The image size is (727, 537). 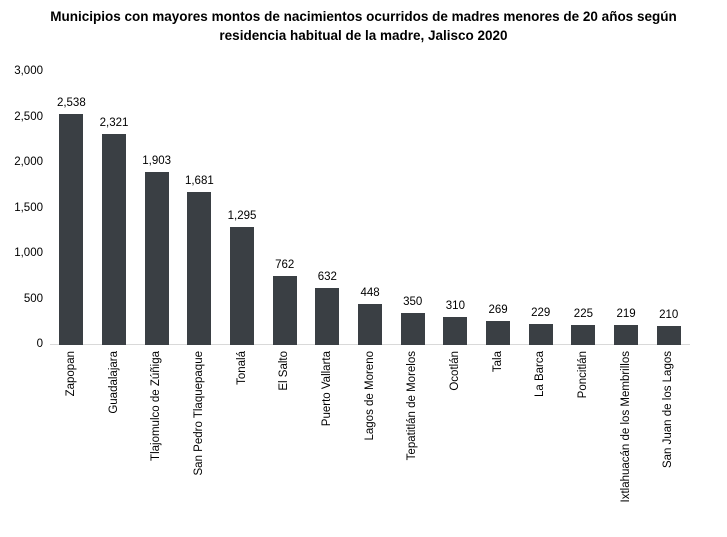 I want to click on bar-value-label: 310, so click(x=455, y=305).